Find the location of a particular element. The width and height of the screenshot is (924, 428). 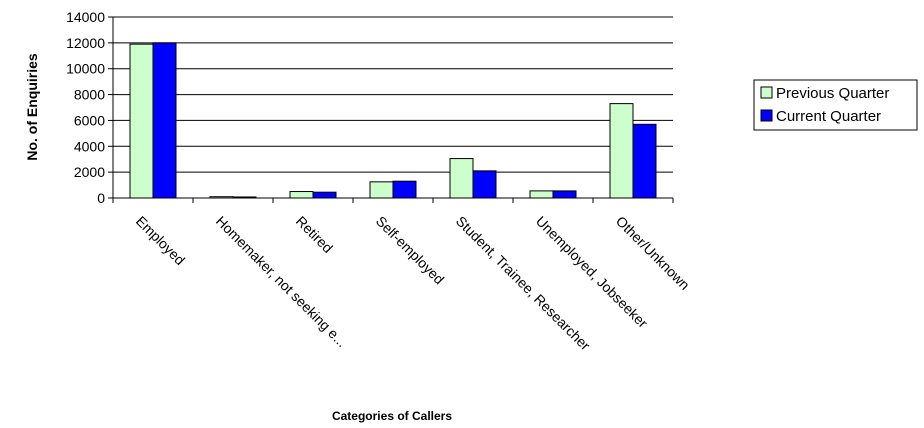

y-tick-label: 6000 is located at coordinates (89, 120).